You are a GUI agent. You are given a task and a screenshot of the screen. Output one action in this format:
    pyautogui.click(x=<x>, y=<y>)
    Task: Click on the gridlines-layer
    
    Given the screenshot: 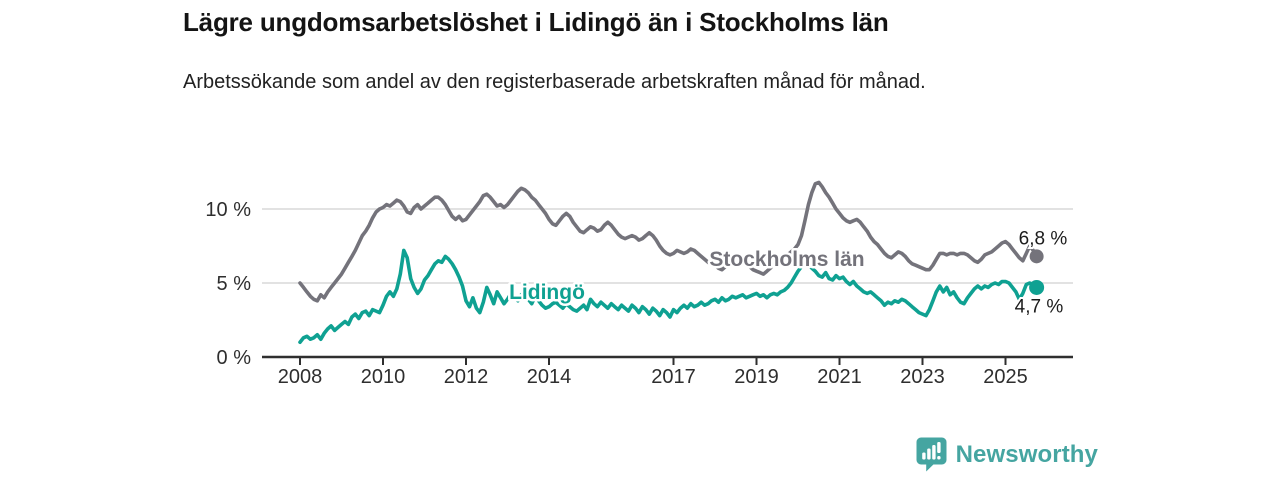 What is the action you would take?
    pyautogui.click(x=667, y=246)
    